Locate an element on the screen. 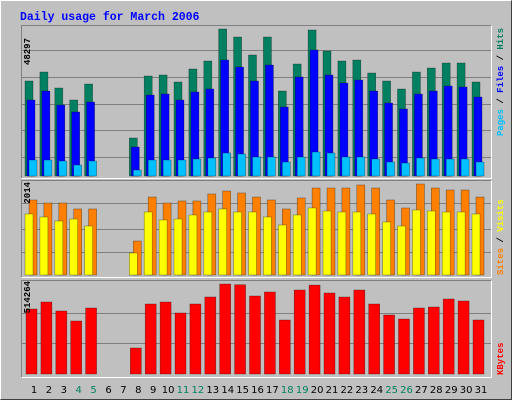  x-tick-label: 20 is located at coordinates (317, 390).